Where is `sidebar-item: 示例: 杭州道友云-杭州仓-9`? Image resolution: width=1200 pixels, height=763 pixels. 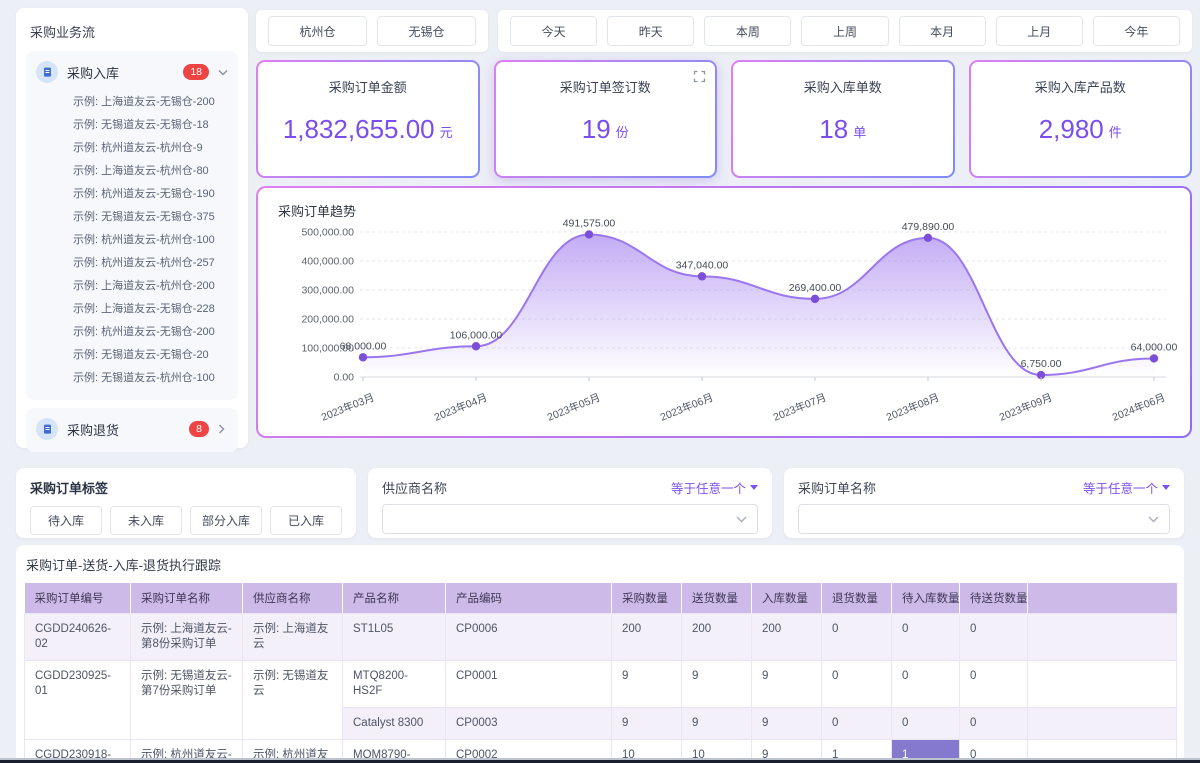 sidebar-item: 示例: 杭州道友云-杭州仓-9 is located at coordinates (138, 148).